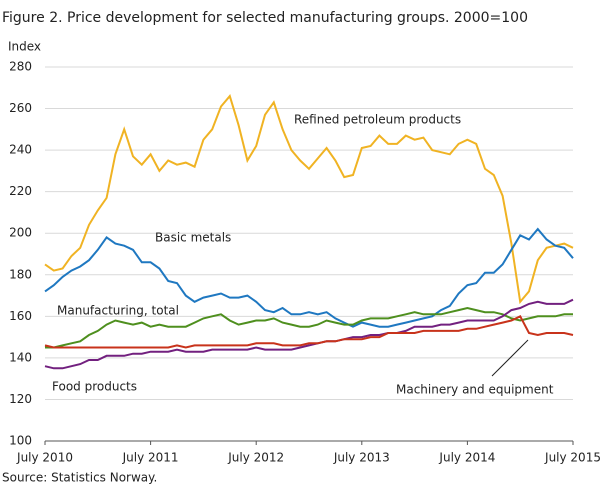  I want to click on series-label: Machinery and equipment, so click(475, 390).